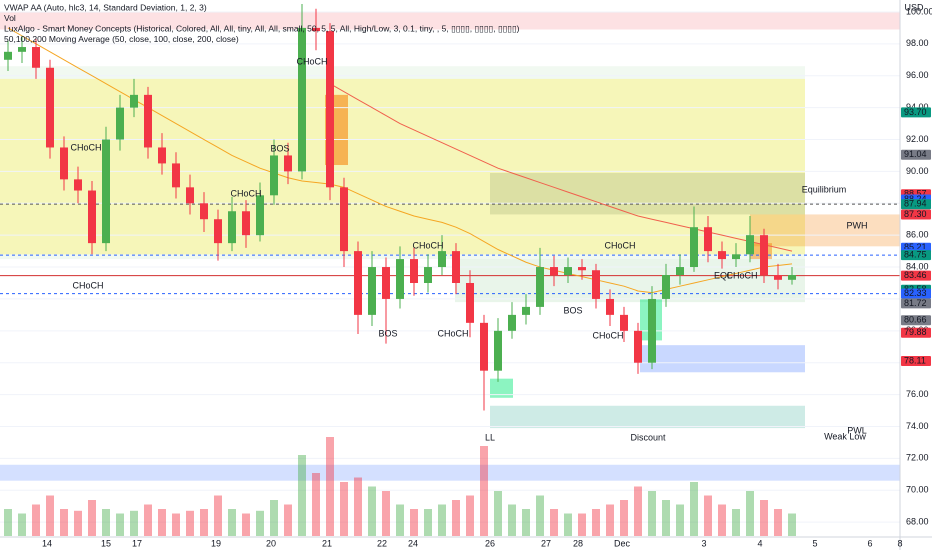 This screenshot has width=932, height=550. I want to click on x-tick-label: Dec, so click(622, 543).